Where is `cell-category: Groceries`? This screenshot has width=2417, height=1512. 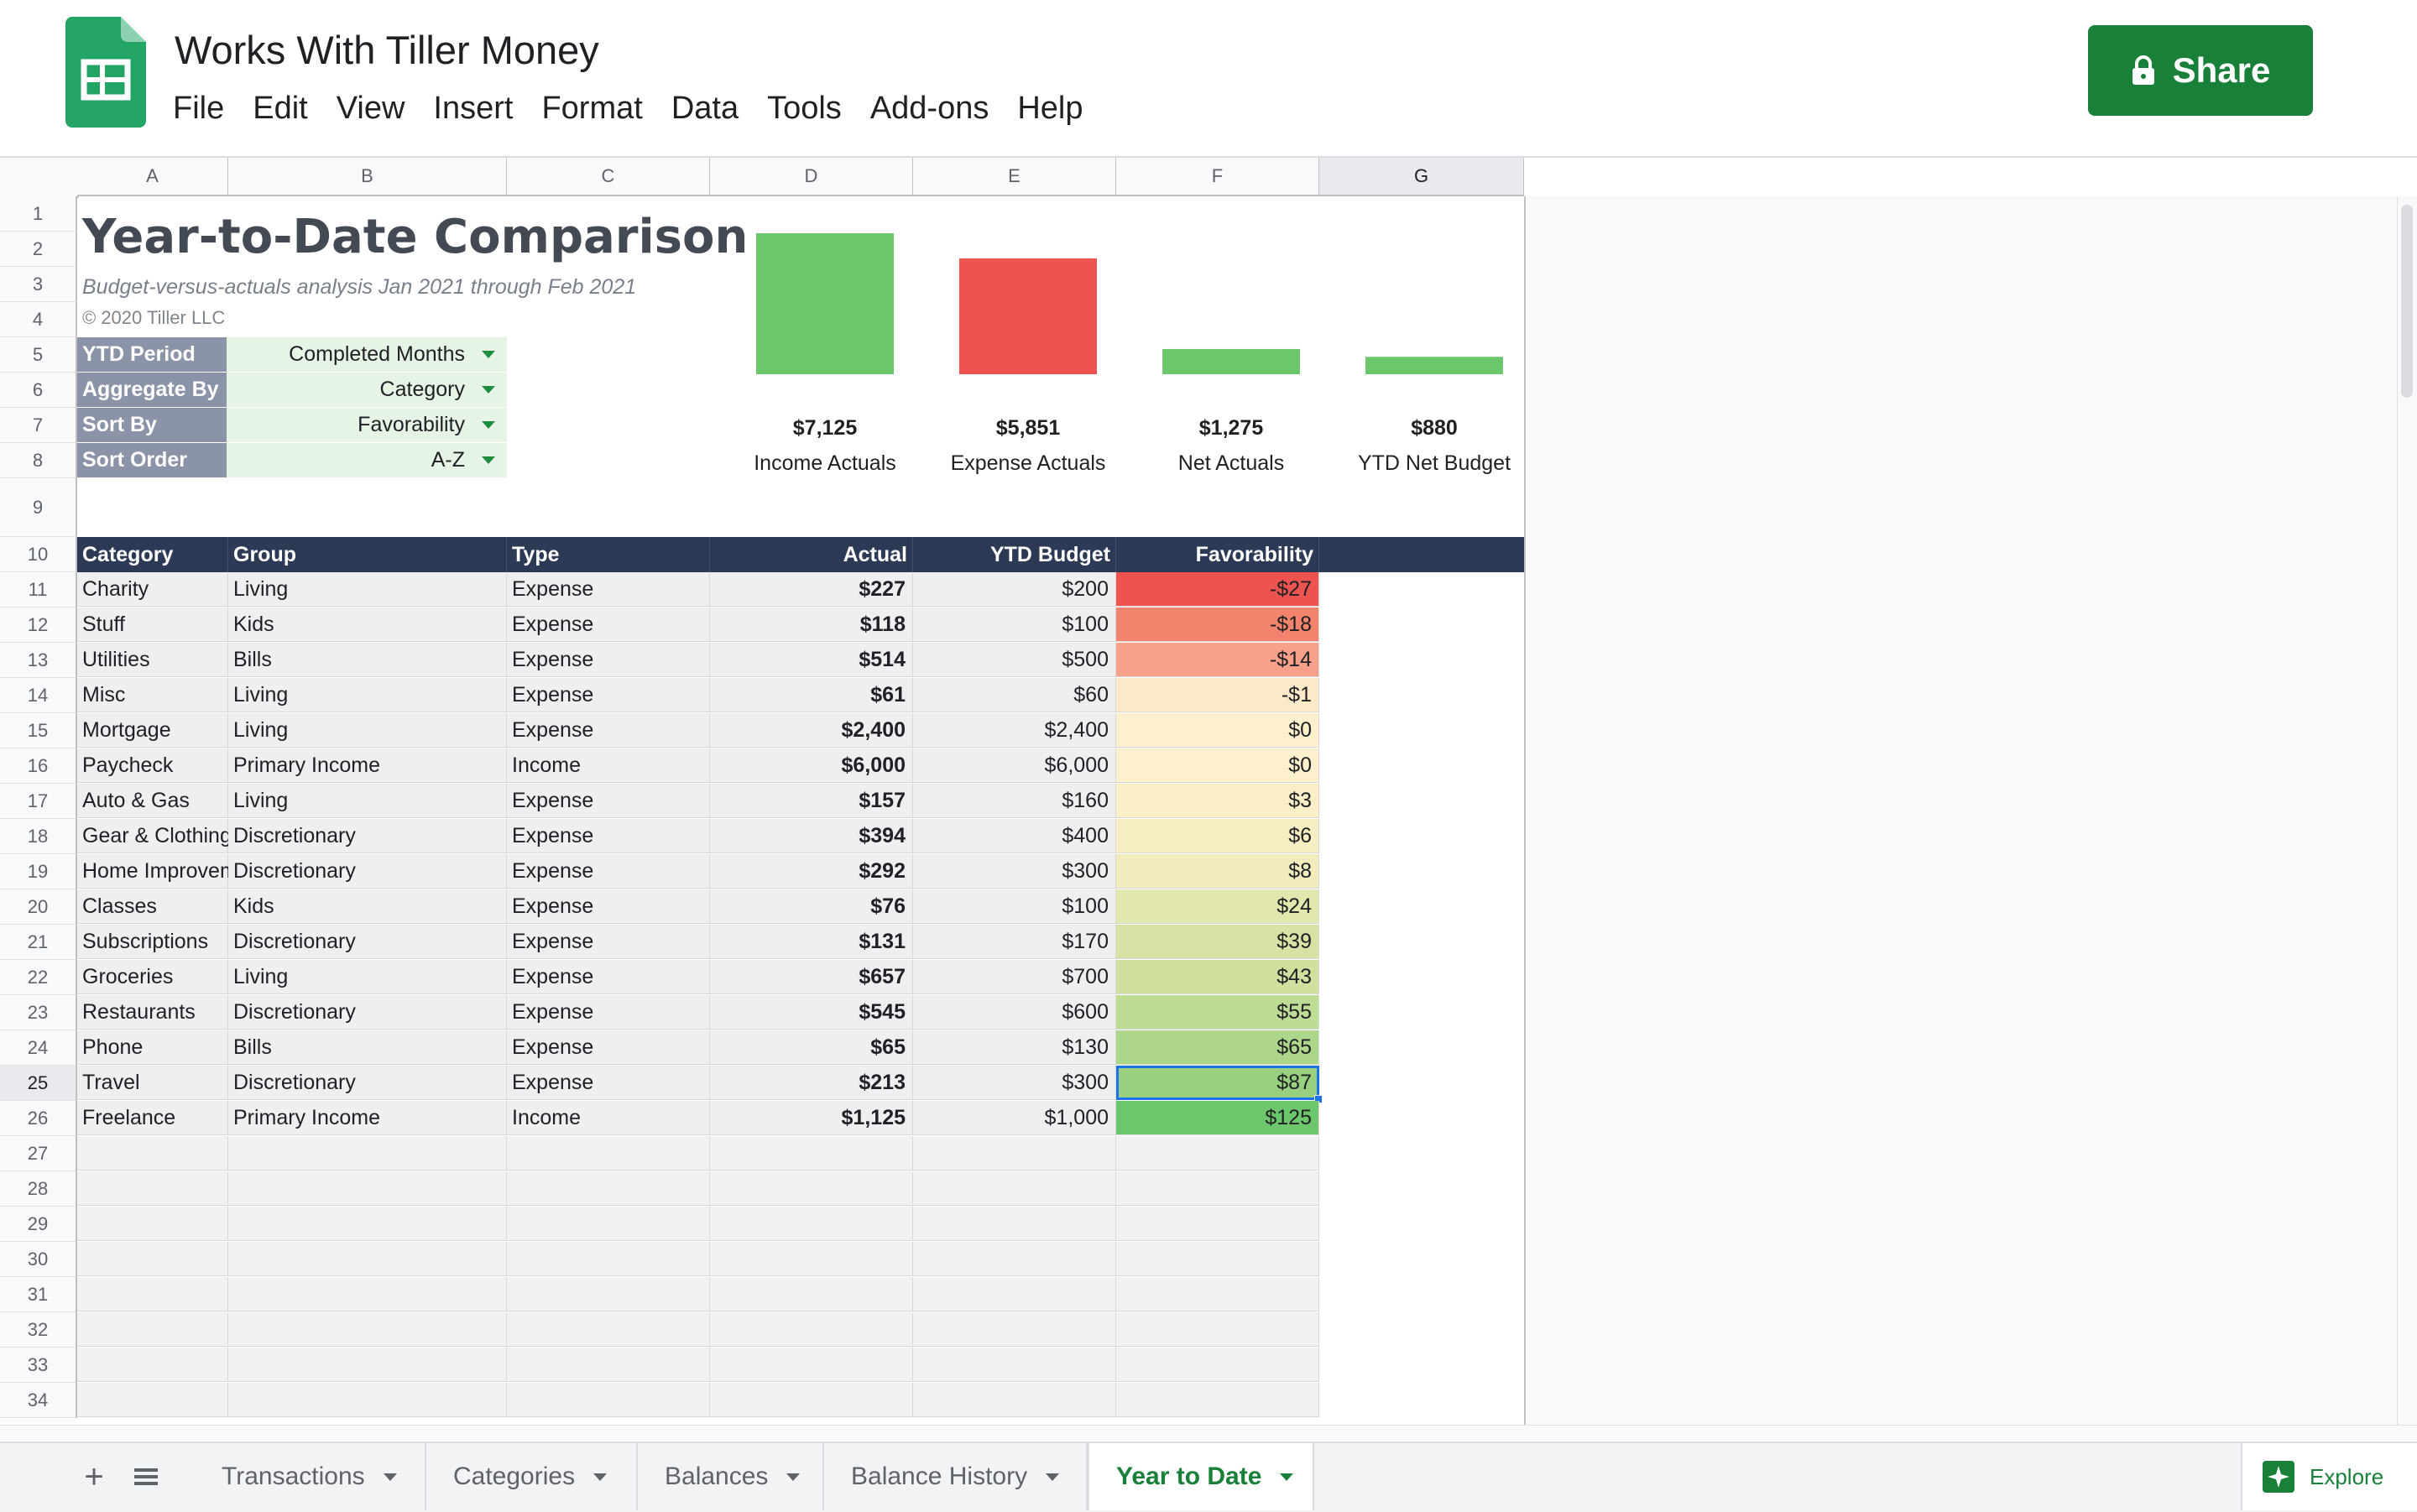 cell-category: Groceries is located at coordinates (152, 977).